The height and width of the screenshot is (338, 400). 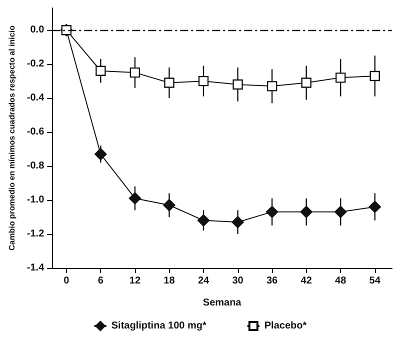 What do you see at coordinates (204, 281) in the screenshot?
I see `x-tick-label: 24` at bounding box center [204, 281].